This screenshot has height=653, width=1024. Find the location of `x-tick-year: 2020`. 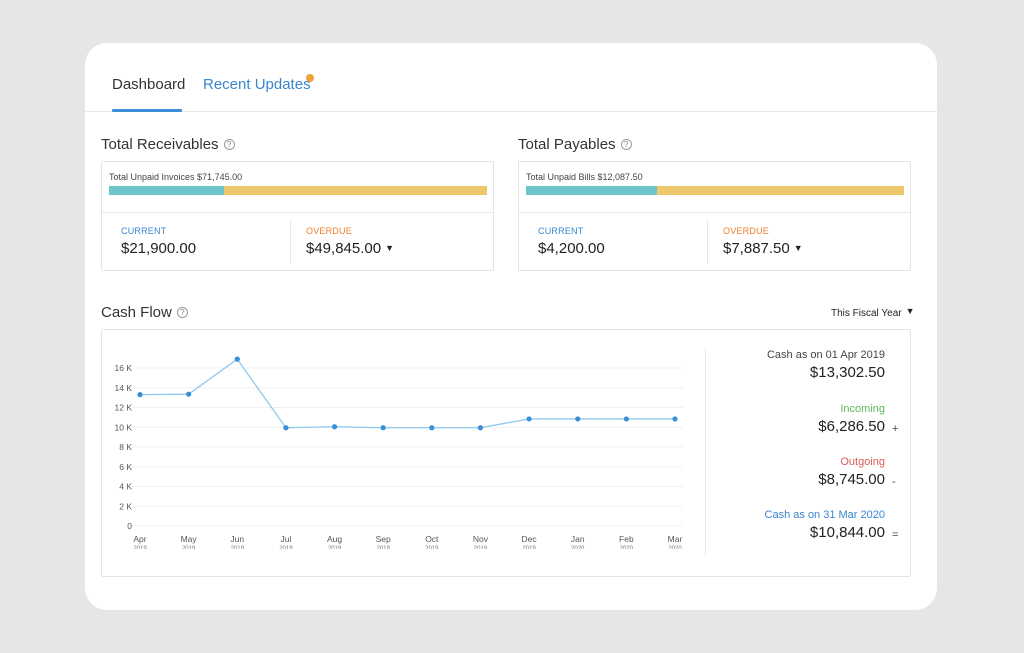

x-tick-year: 2020 is located at coordinates (675, 547).